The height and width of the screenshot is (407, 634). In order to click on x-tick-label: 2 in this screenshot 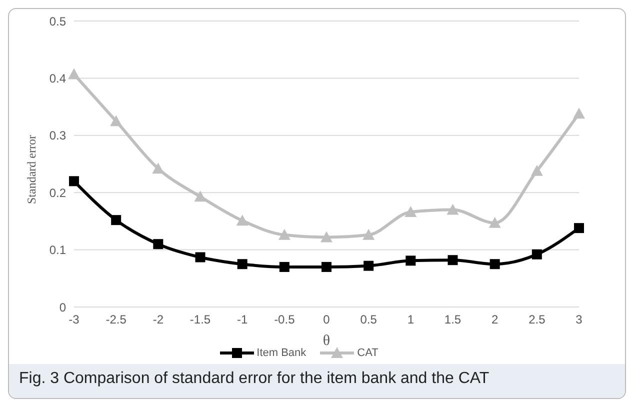, I will do `click(494, 319)`.